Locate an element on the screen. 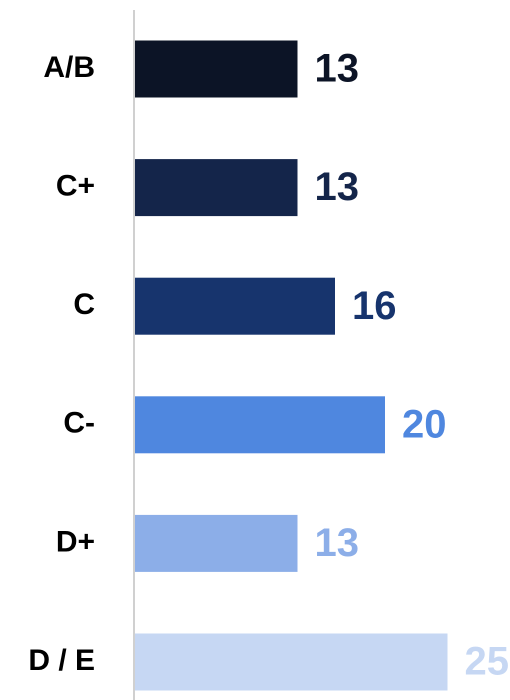 This screenshot has width=510, height=700. category-label: D+ is located at coordinates (75, 541).